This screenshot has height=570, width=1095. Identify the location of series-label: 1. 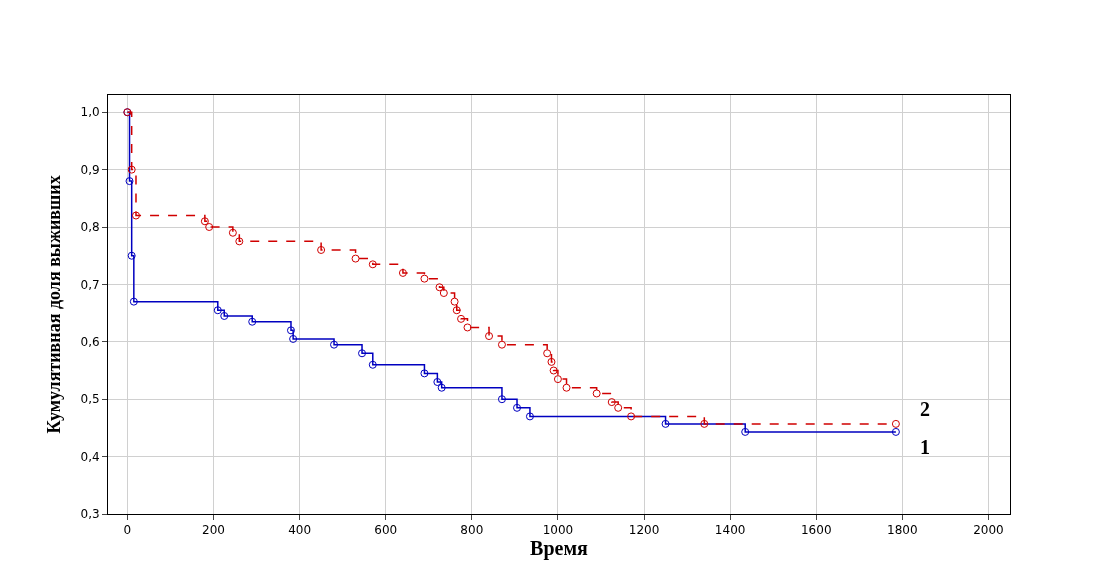
(925, 447).